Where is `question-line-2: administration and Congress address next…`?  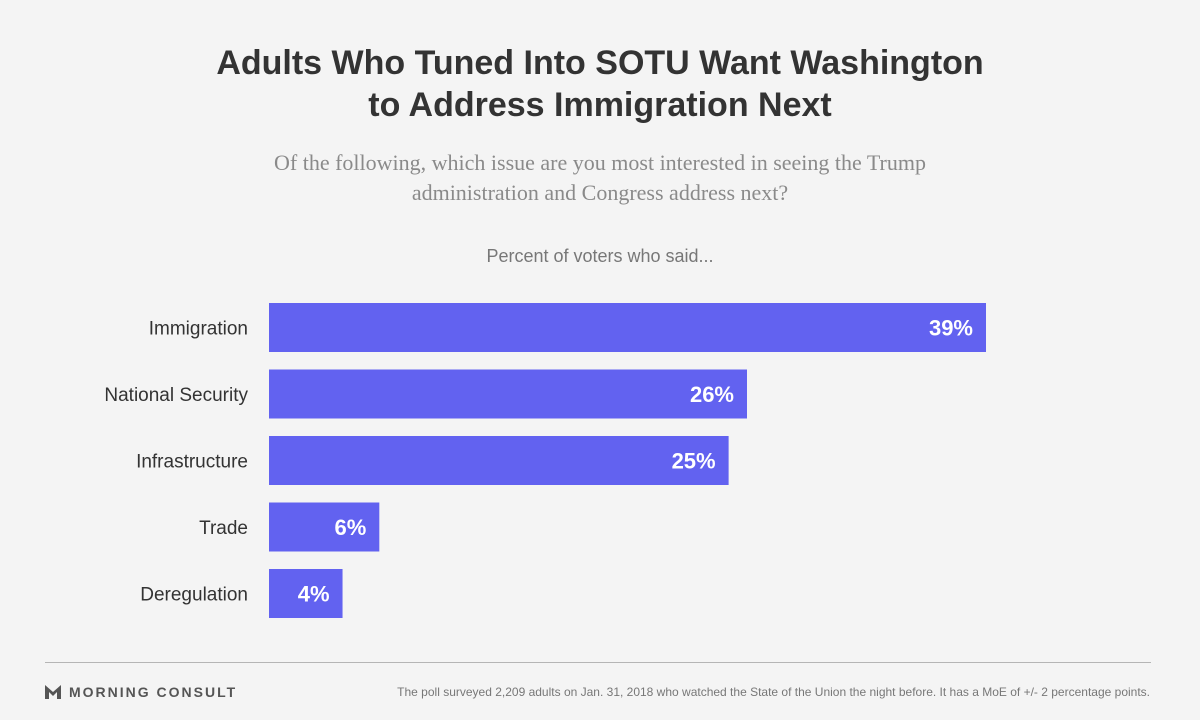 question-line-2: administration and Congress address next… is located at coordinates (600, 192).